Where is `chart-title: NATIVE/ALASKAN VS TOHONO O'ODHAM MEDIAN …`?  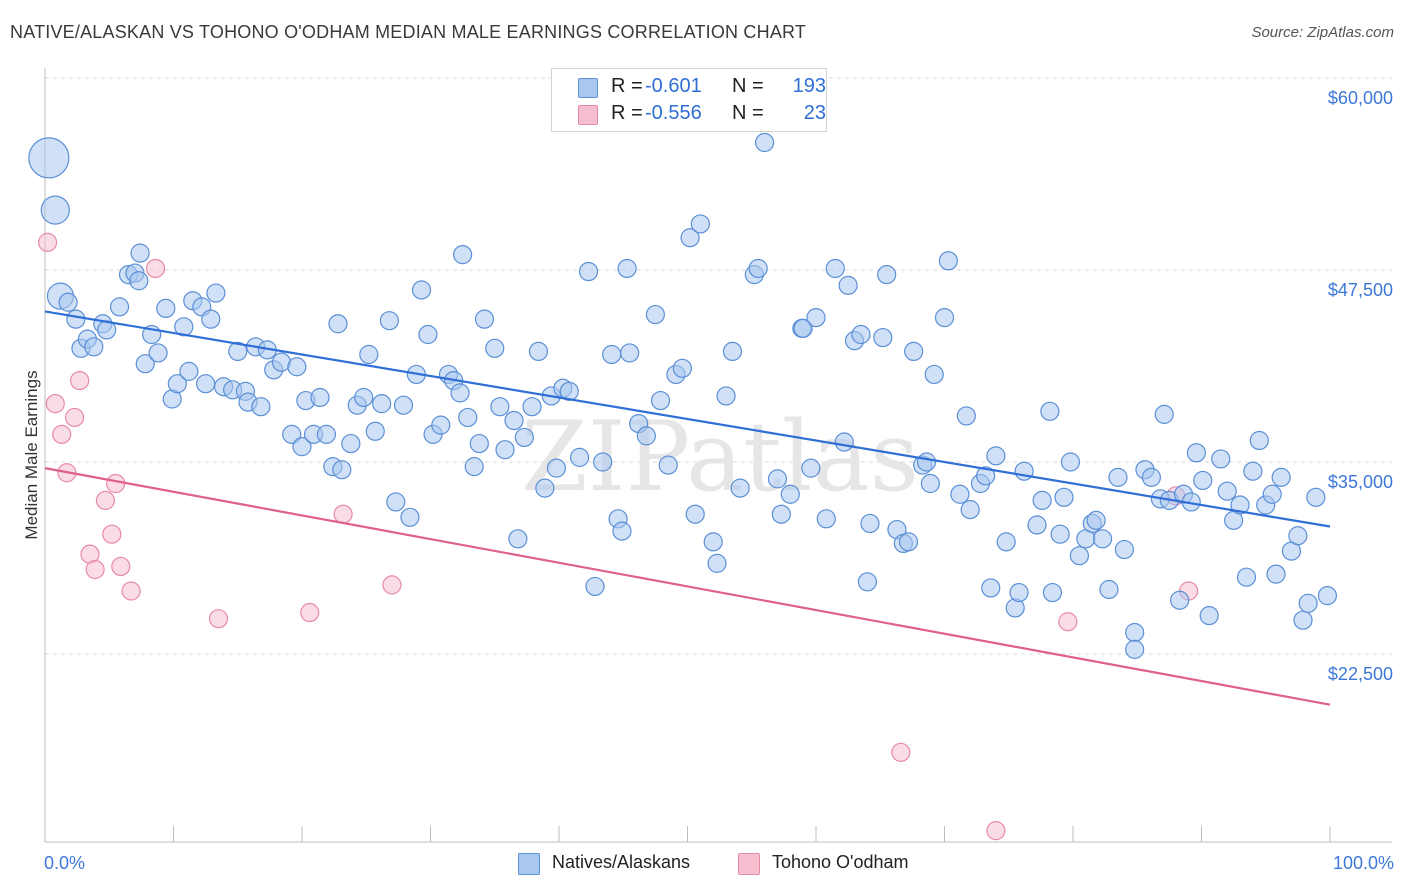 chart-title: NATIVE/ALASKAN VS TOHONO O'ODHAM MEDIAN … is located at coordinates (408, 32).